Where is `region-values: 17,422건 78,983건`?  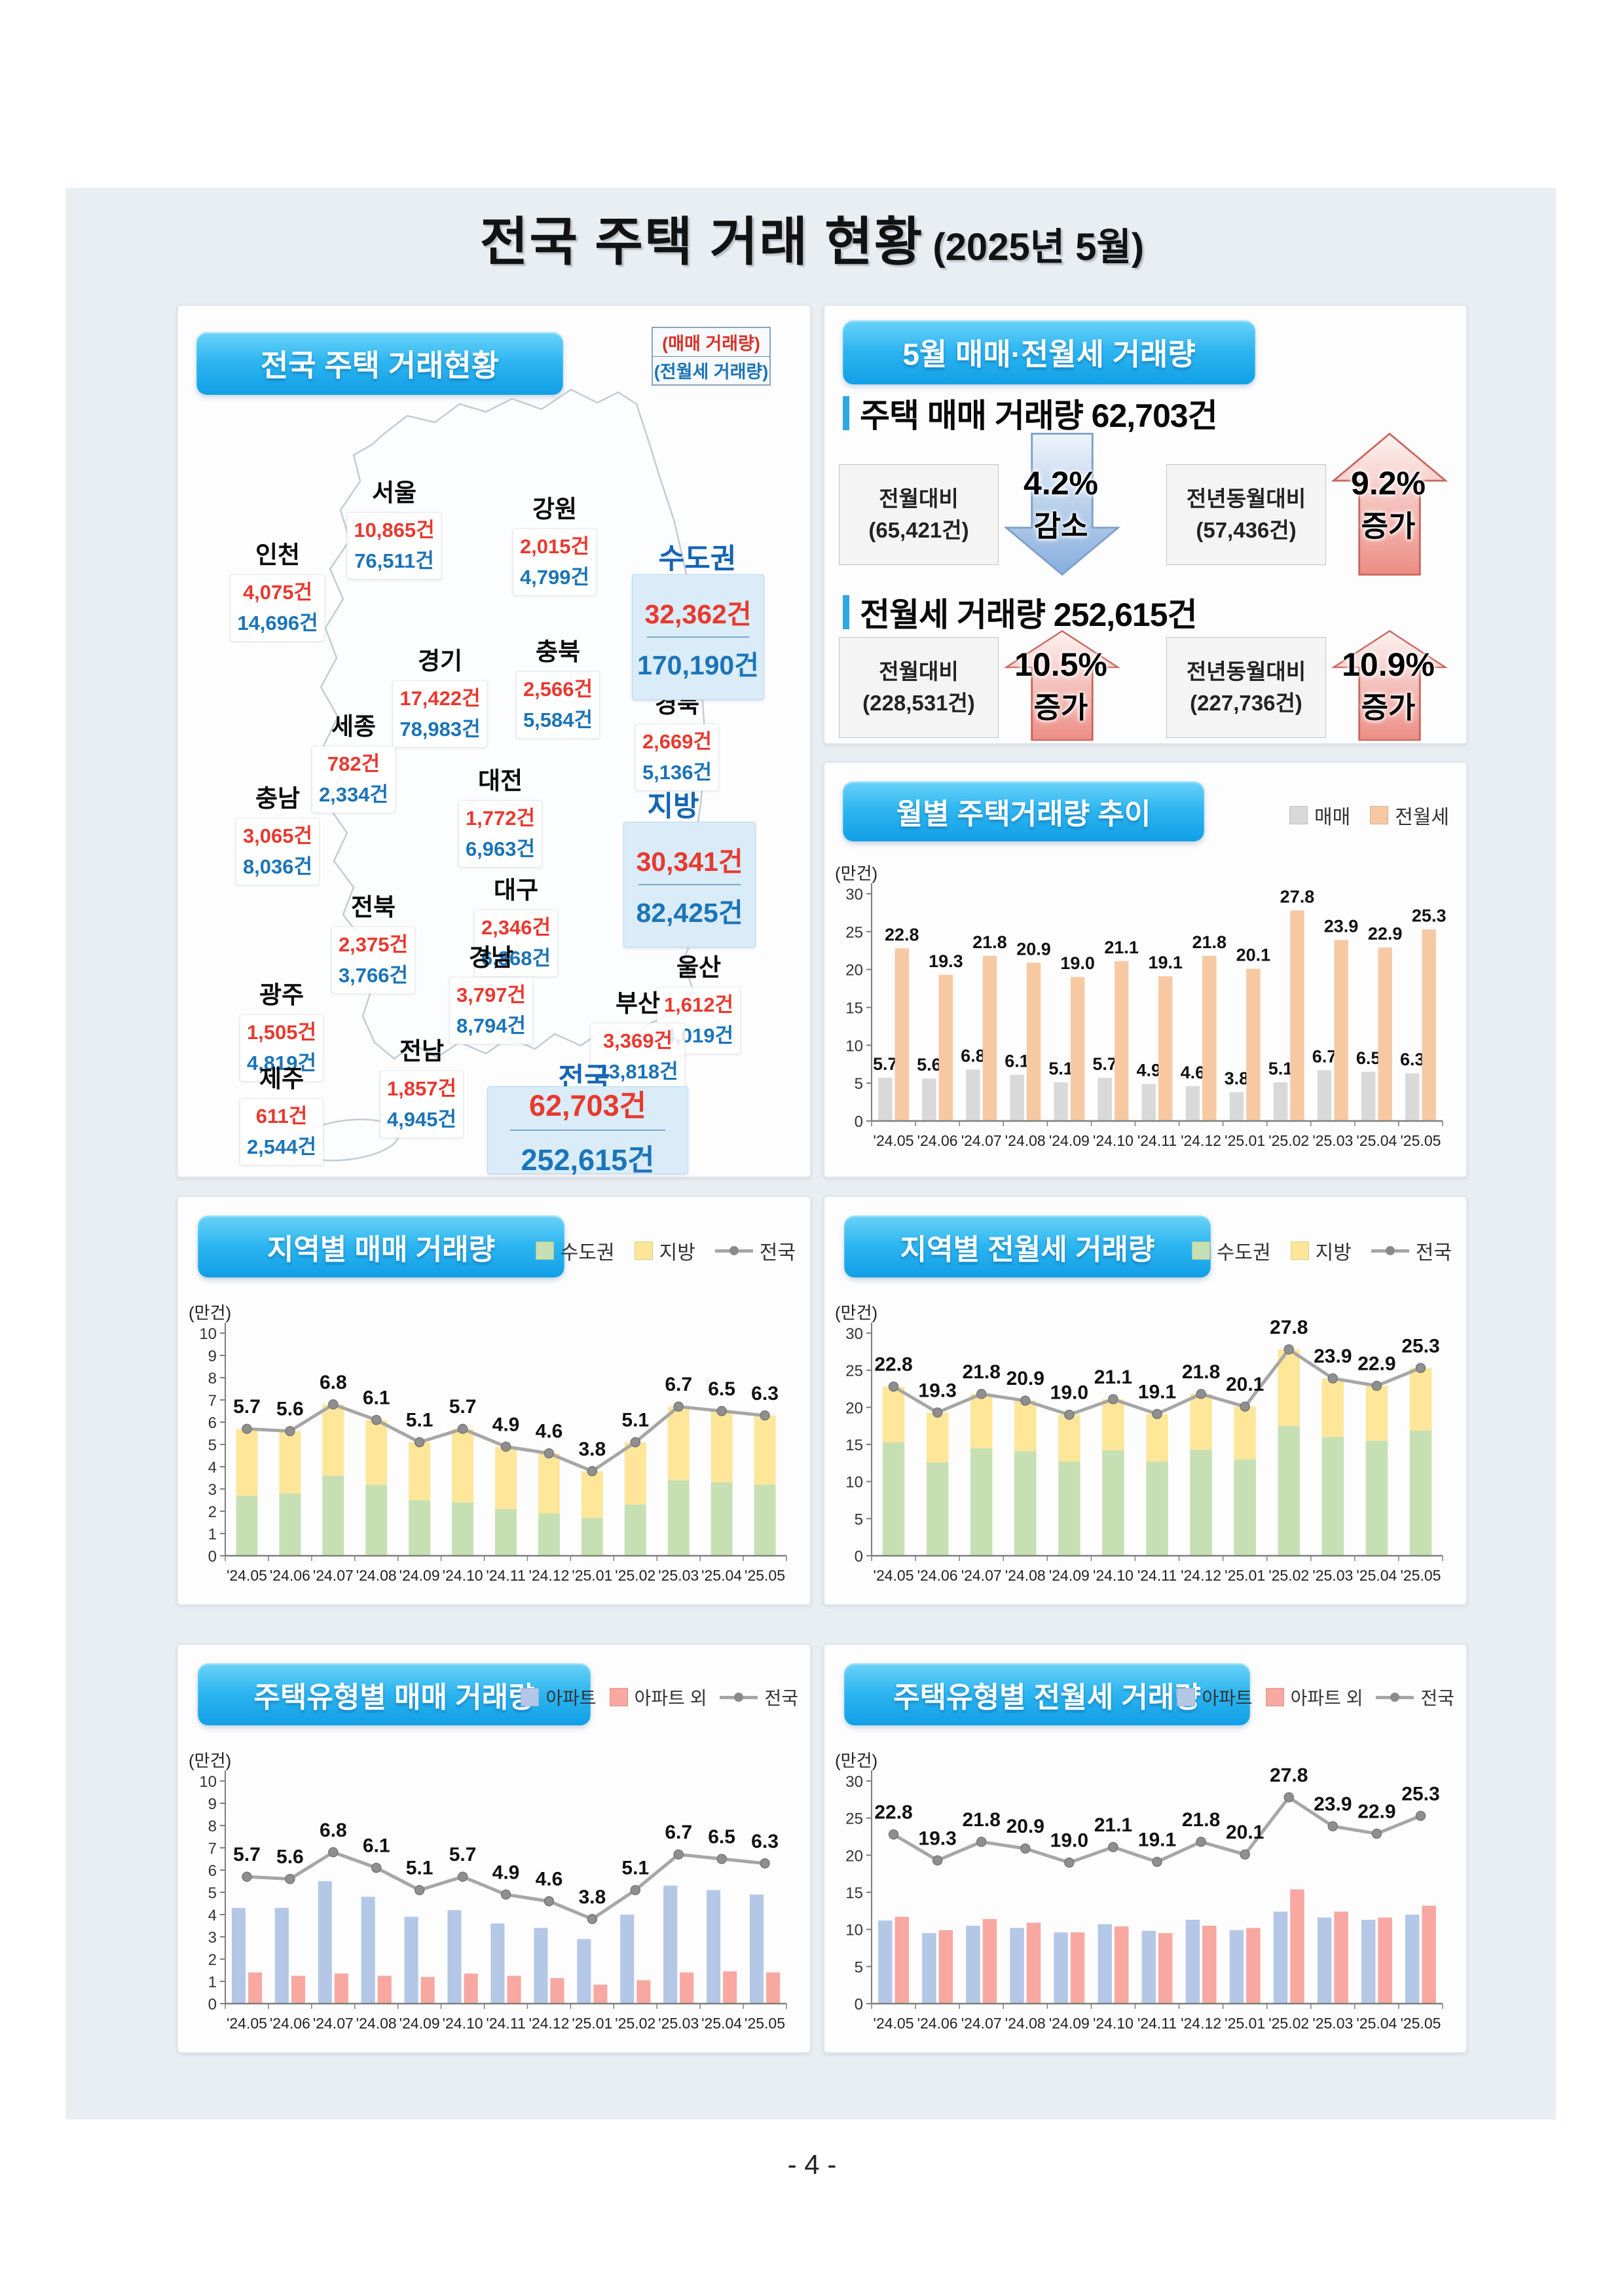
region-values: 17,422건 78,983건 is located at coordinates (440, 714).